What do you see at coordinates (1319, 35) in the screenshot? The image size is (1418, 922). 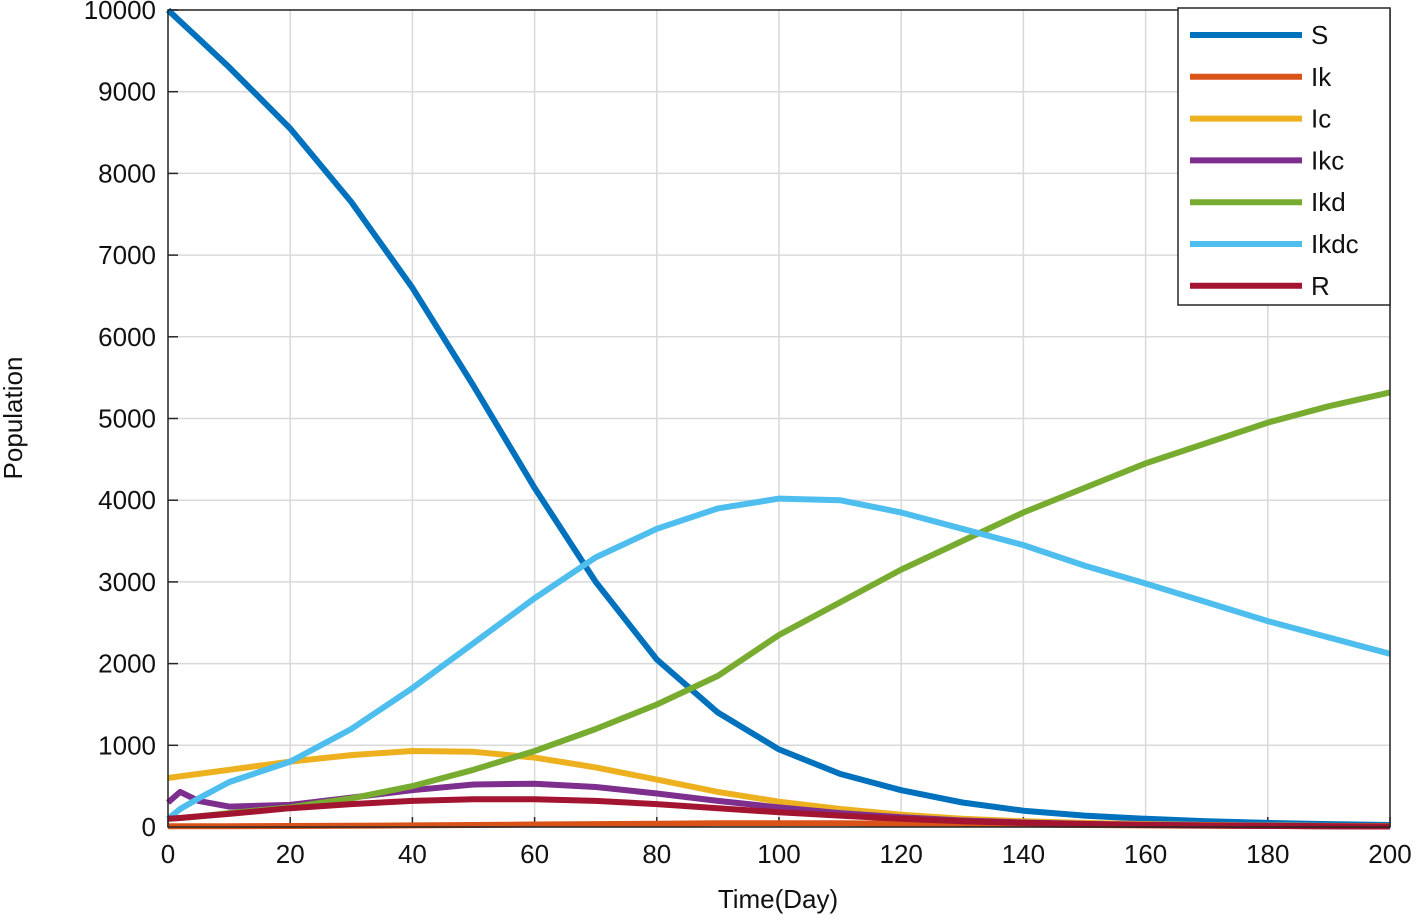 I see `legend-label: S` at bounding box center [1319, 35].